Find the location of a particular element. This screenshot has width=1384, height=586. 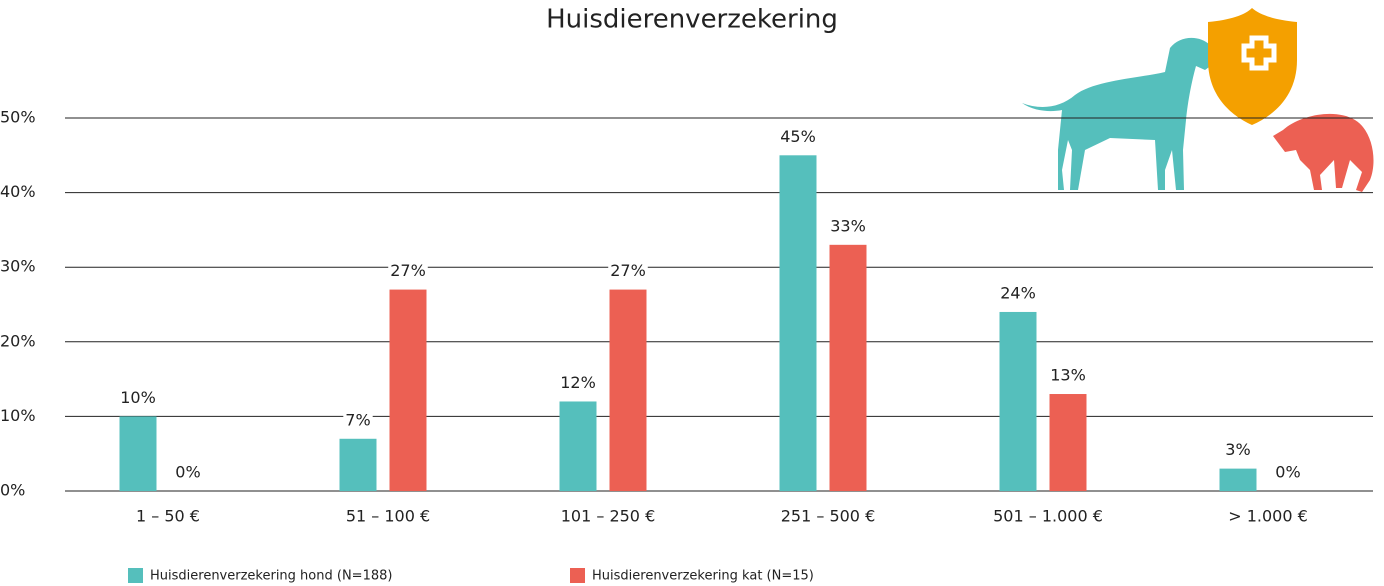

cross is located at coordinates (1259, 53).